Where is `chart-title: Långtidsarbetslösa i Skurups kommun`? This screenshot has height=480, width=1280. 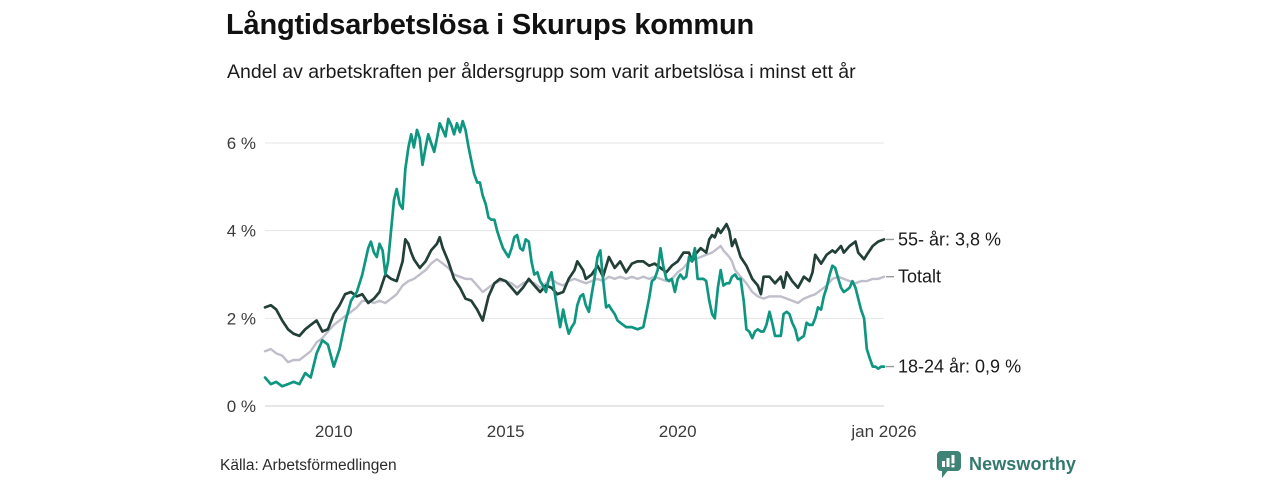 chart-title: Långtidsarbetslösa i Skurups kommun is located at coordinates (490, 25).